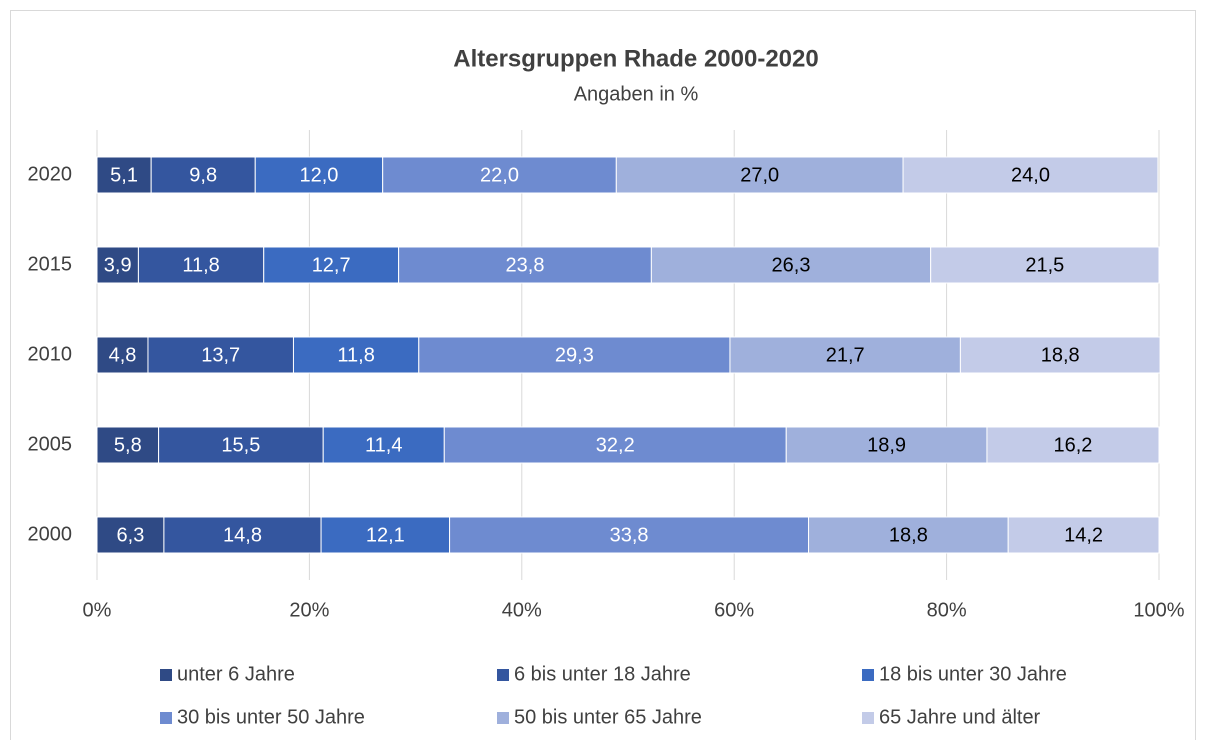  I want to click on data-label: 12,7, so click(331, 265).